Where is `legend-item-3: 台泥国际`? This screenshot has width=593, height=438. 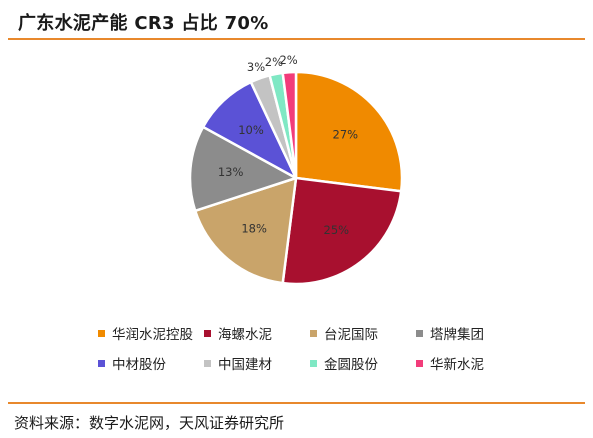
legend-item-3: 台泥国际 is located at coordinates (363, 333).